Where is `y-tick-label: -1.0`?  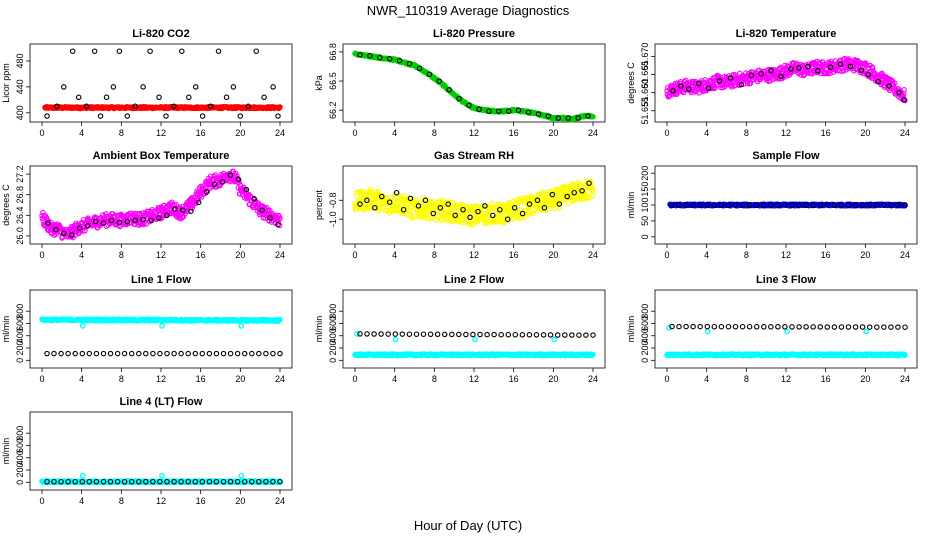
y-tick-label: -1.0 is located at coordinates (333, 219).